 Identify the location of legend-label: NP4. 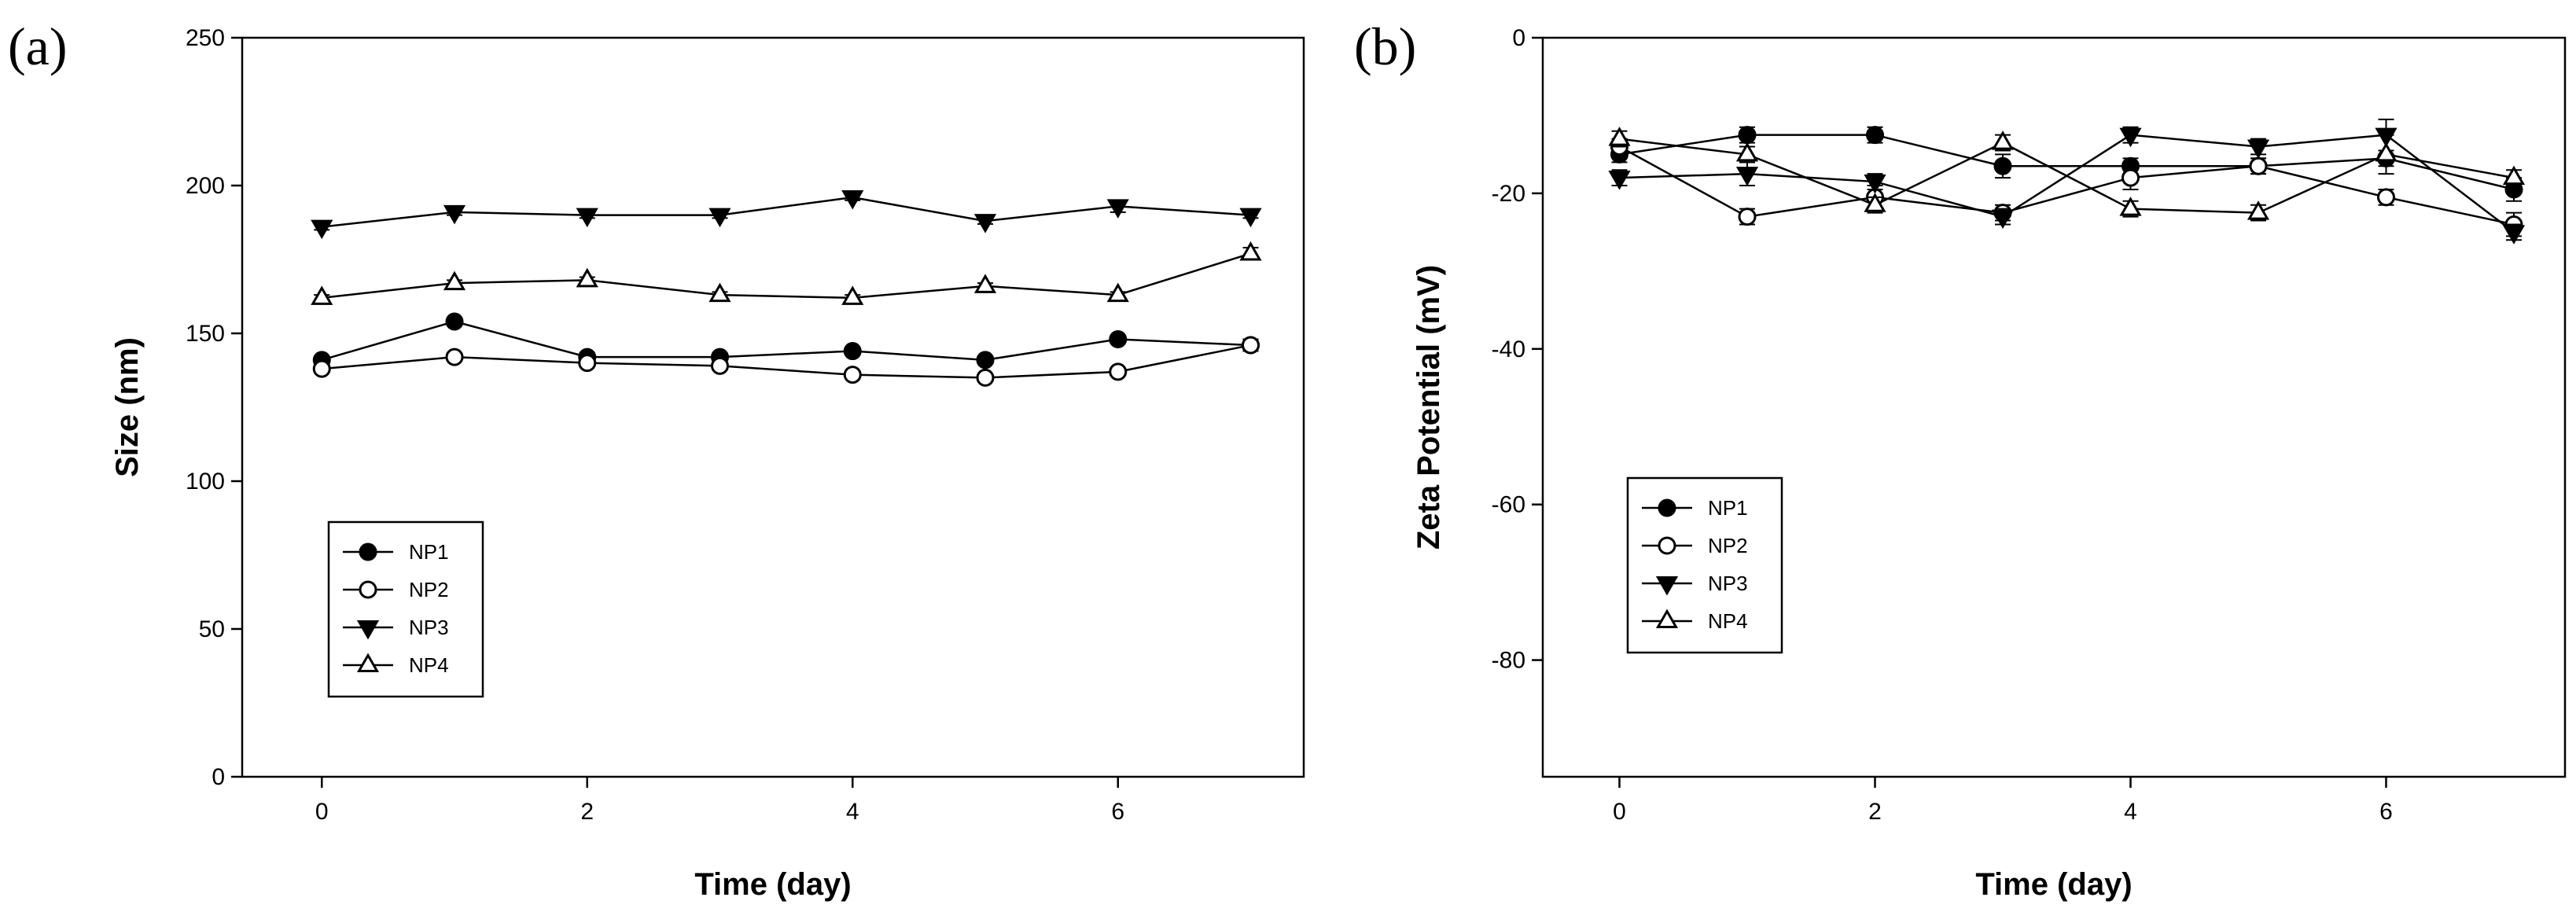
(429, 665).